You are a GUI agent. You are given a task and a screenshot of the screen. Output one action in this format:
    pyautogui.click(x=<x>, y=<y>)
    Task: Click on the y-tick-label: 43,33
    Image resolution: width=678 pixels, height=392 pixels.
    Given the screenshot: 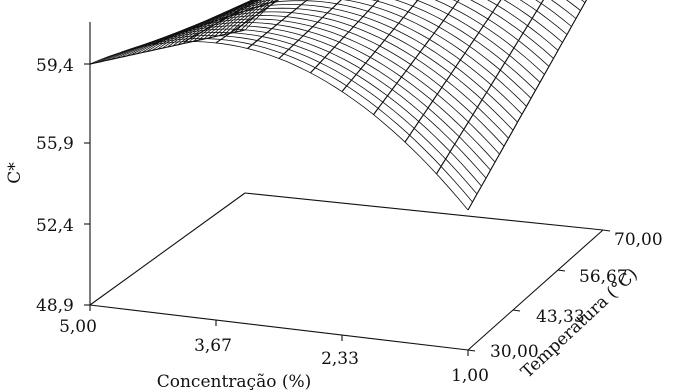 What is the action you would take?
    pyautogui.click(x=560, y=317)
    